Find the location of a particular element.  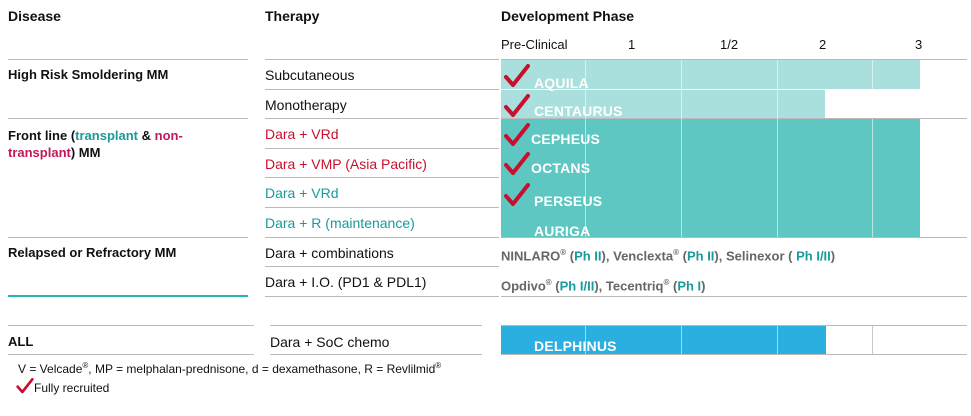

therapy-dara-vrd-nontransplant: Dara + VRd is located at coordinates (302, 134).